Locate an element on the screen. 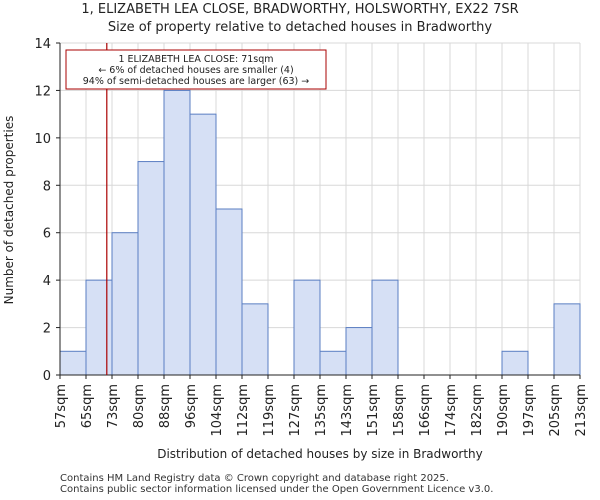 This screenshot has height=500, width=600. x-tick-label: 190sqm is located at coordinates (503, 410).